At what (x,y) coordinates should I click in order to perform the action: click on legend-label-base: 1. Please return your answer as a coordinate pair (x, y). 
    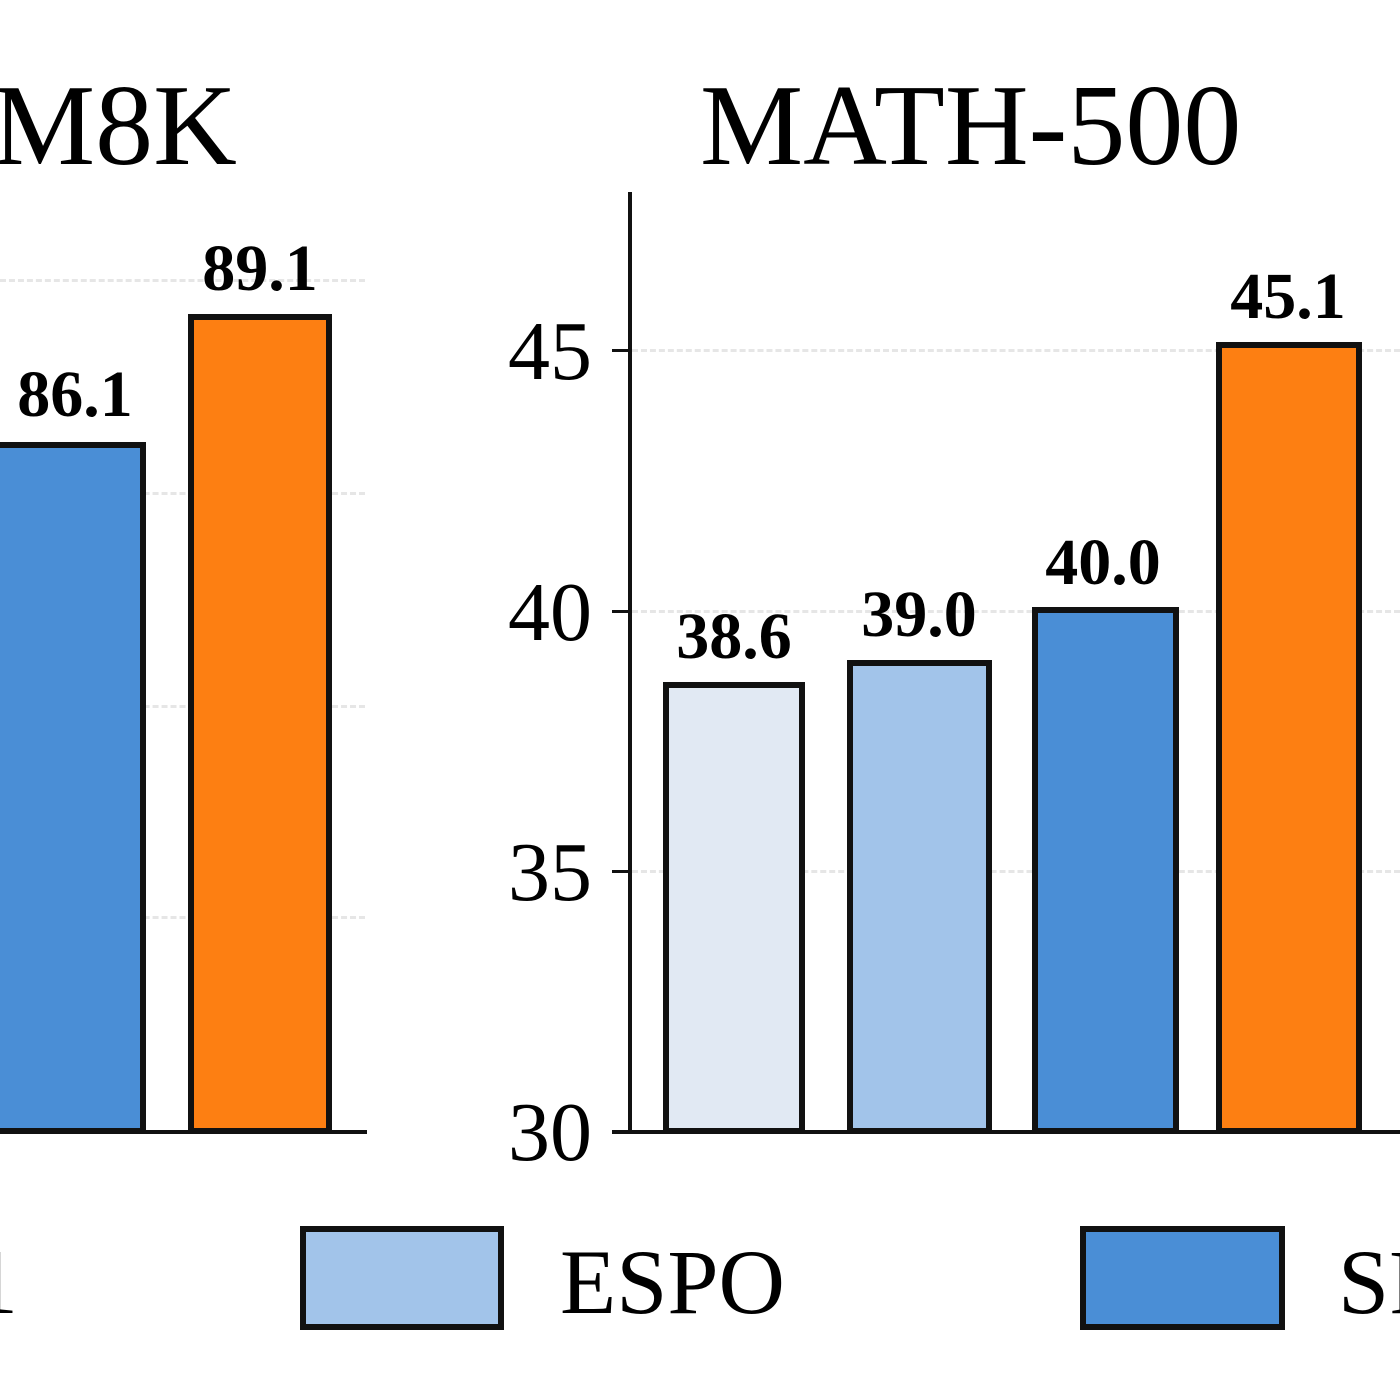
    Looking at the image, I should click on (9, 1282).